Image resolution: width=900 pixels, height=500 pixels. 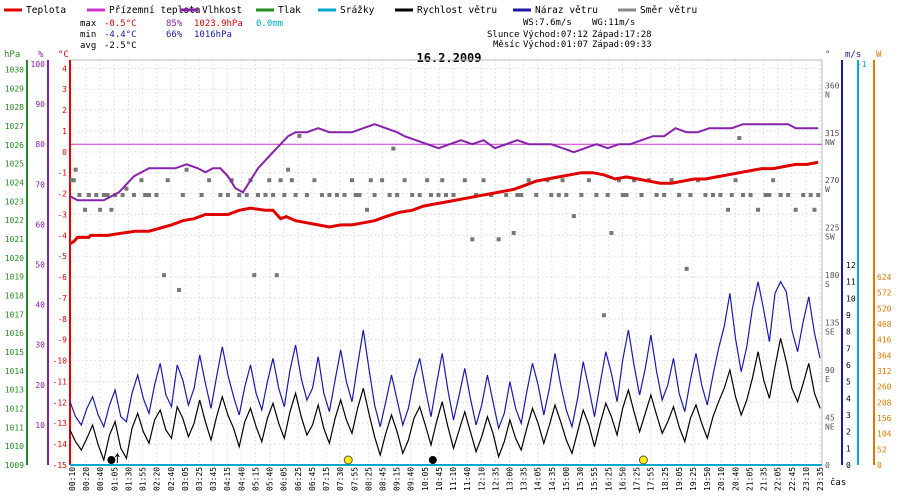 What do you see at coordinates (832, 133) in the screenshot?
I see `dir-tick-label: 315` at bounding box center [832, 133].